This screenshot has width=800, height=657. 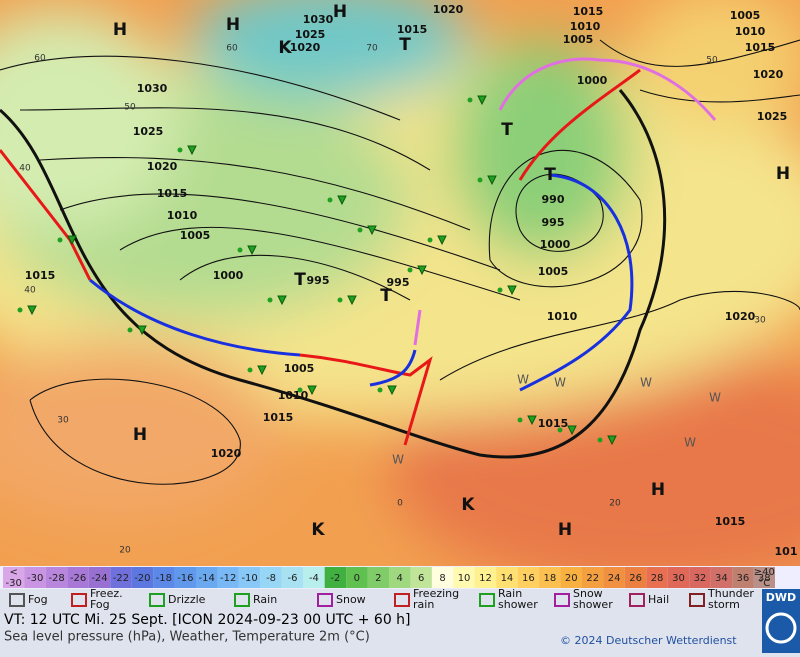 What do you see at coordinates (14, 583) in the screenshot?
I see `scale-low: -30` at bounding box center [14, 583].